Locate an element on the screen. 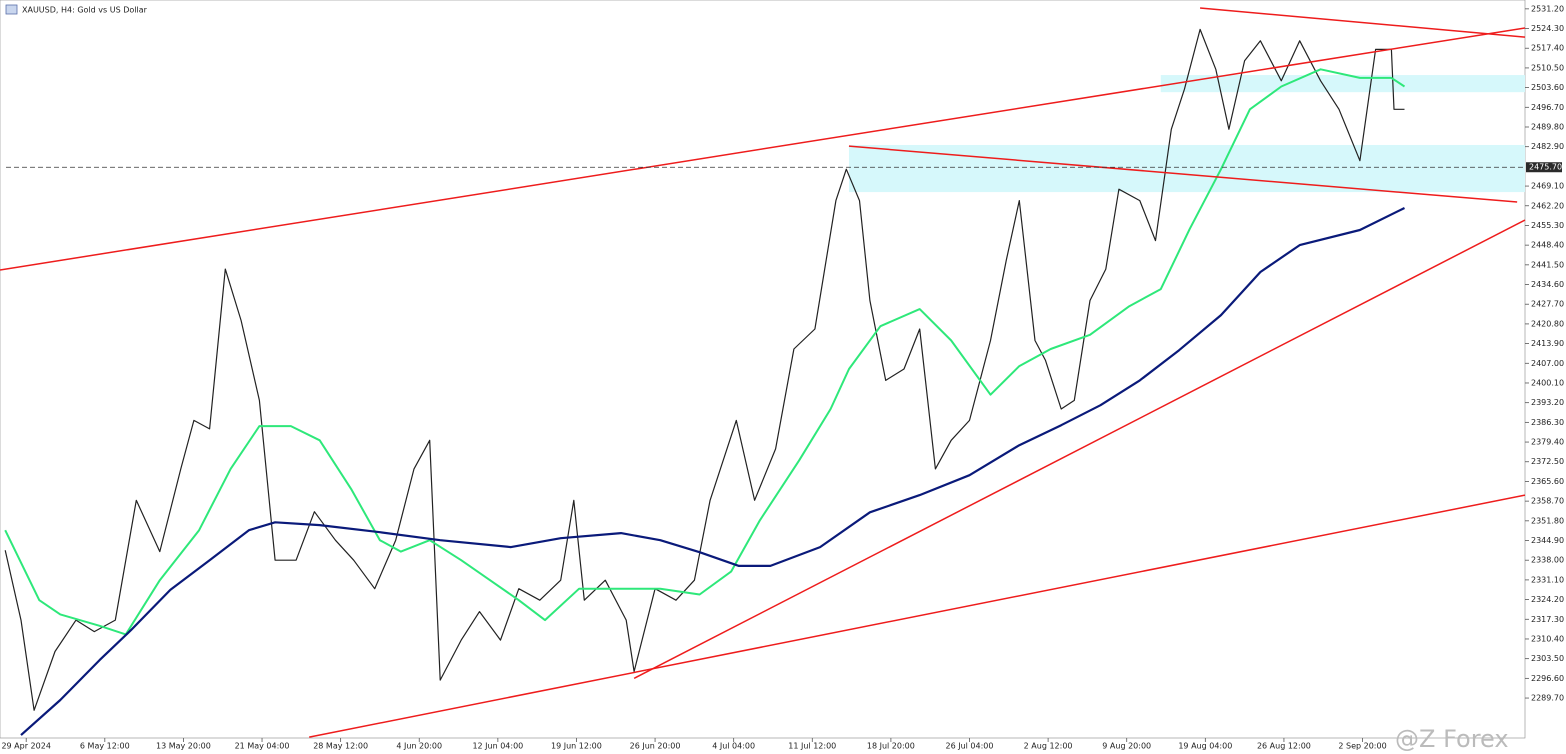 This screenshot has height=754, width=1566. y-tick-label: 2510.50 is located at coordinates (1547, 67).